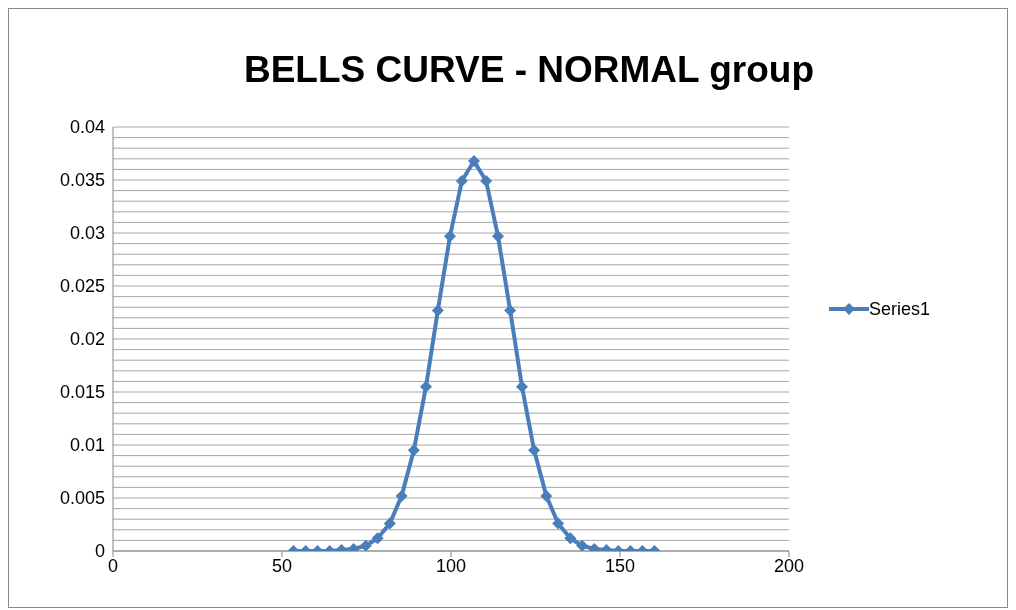 This screenshot has width=1016, height=610. What do you see at coordinates (99, 551) in the screenshot?
I see `y-tick-label: 0` at bounding box center [99, 551].